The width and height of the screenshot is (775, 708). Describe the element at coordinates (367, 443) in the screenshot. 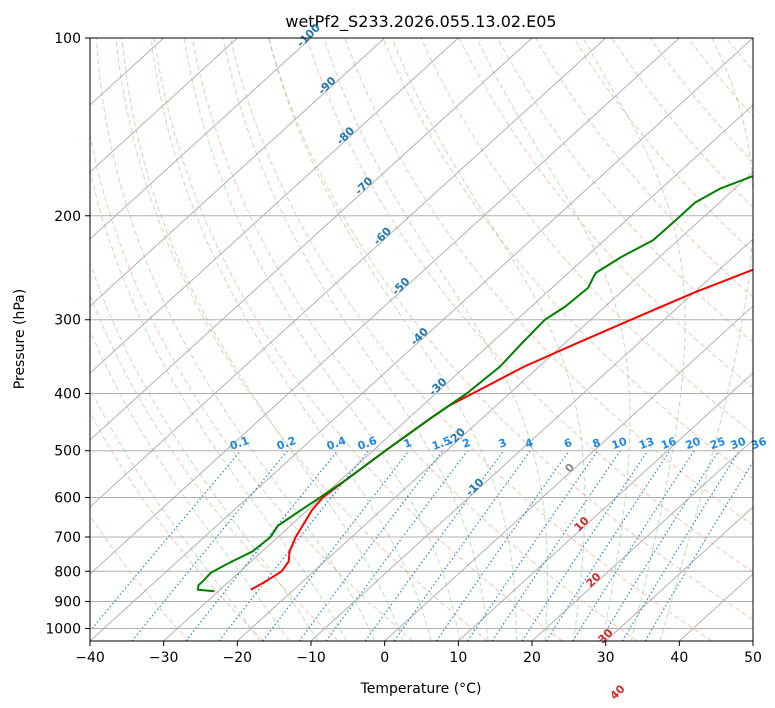

I see `mixing-ratio-label: 0.6` at that location.